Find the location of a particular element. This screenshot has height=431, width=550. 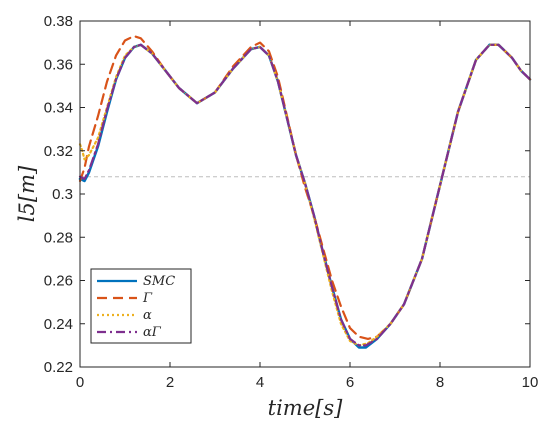

legend-label: Γ is located at coordinates (147, 298).